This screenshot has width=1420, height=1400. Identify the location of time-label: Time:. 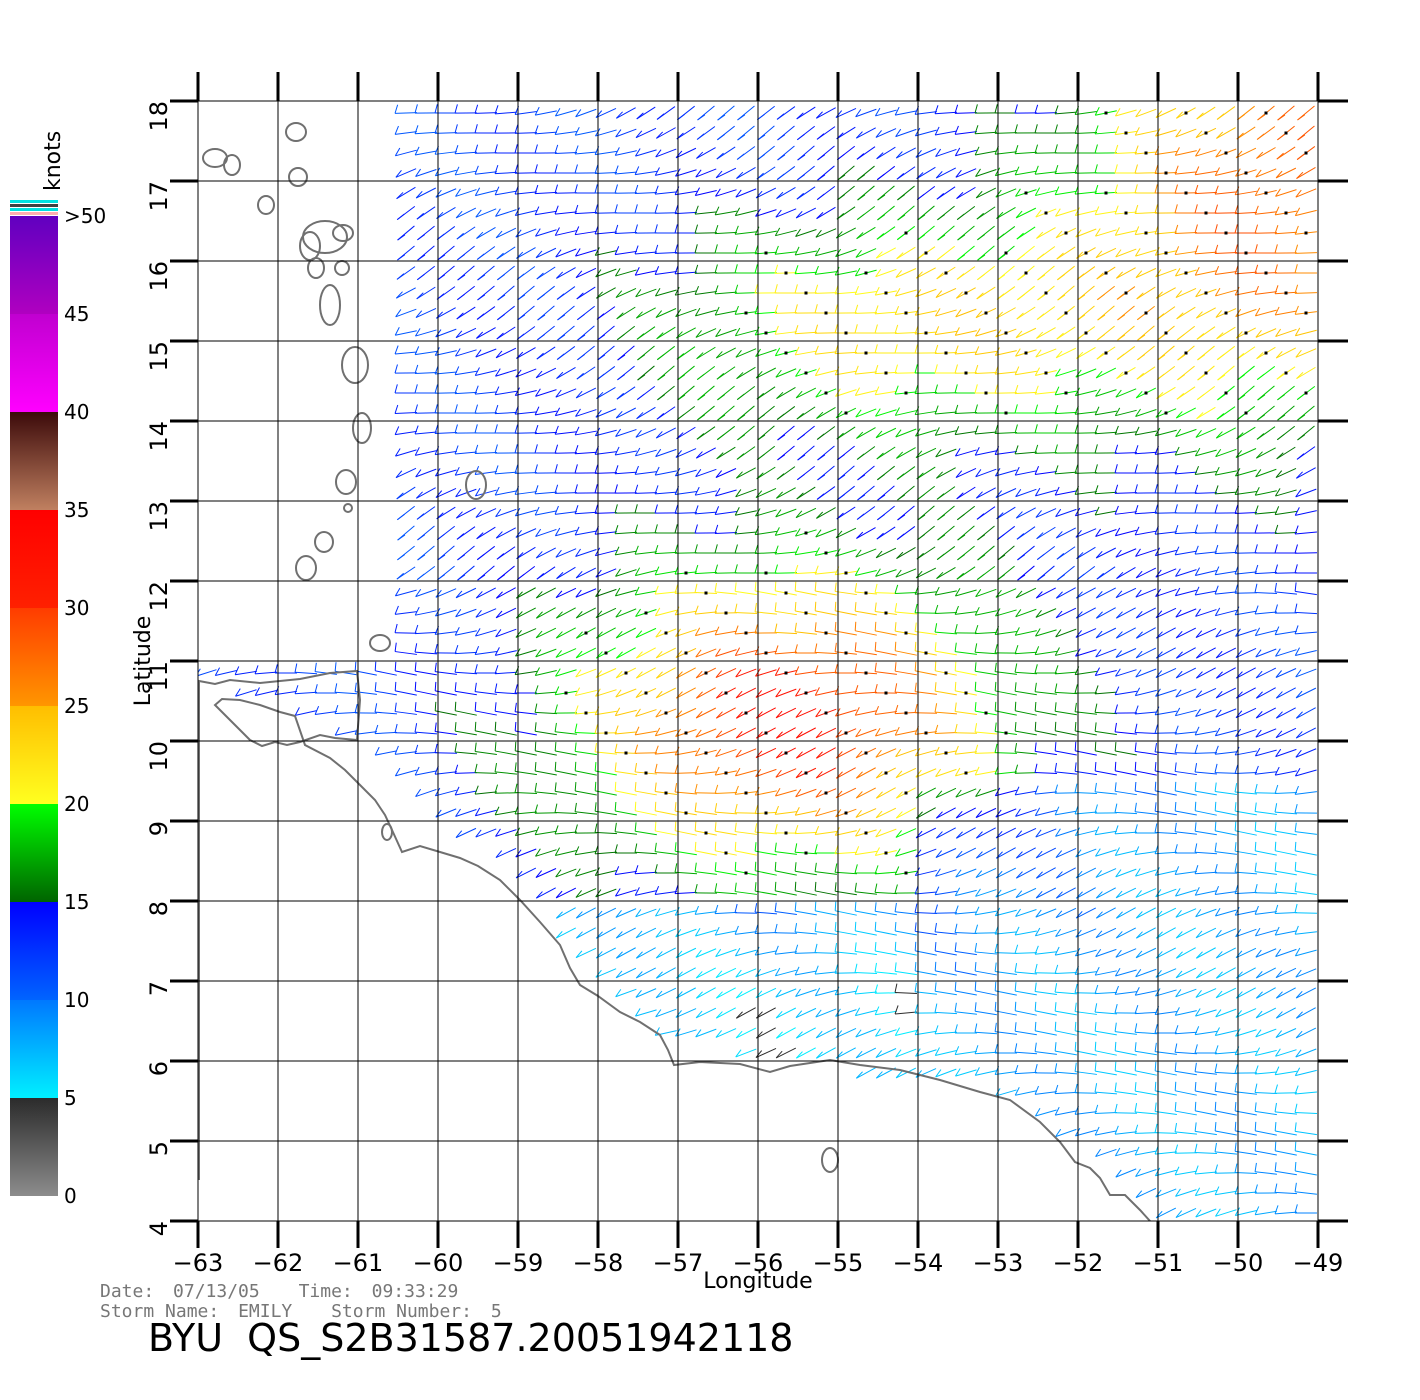
(326, 1291).